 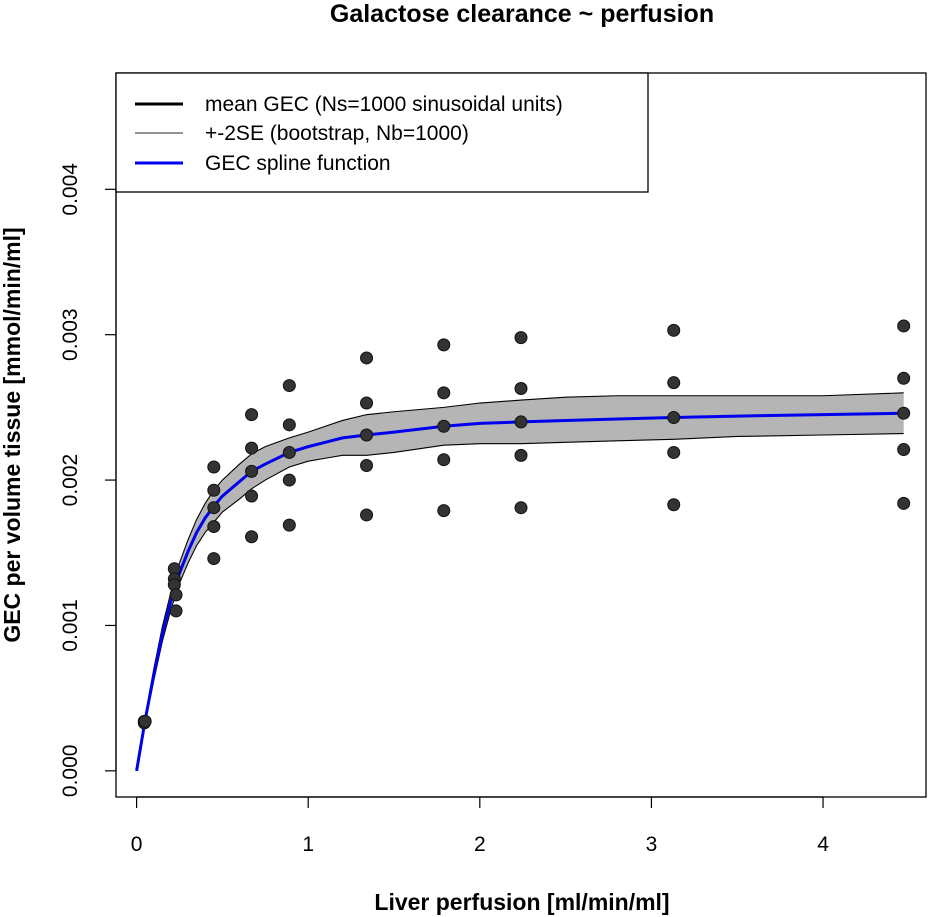 What do you see at coordinates (480, 826) in the screenshot?
I see `x-axis: 0 1 2 3 4` at bounding box center [480, 826].